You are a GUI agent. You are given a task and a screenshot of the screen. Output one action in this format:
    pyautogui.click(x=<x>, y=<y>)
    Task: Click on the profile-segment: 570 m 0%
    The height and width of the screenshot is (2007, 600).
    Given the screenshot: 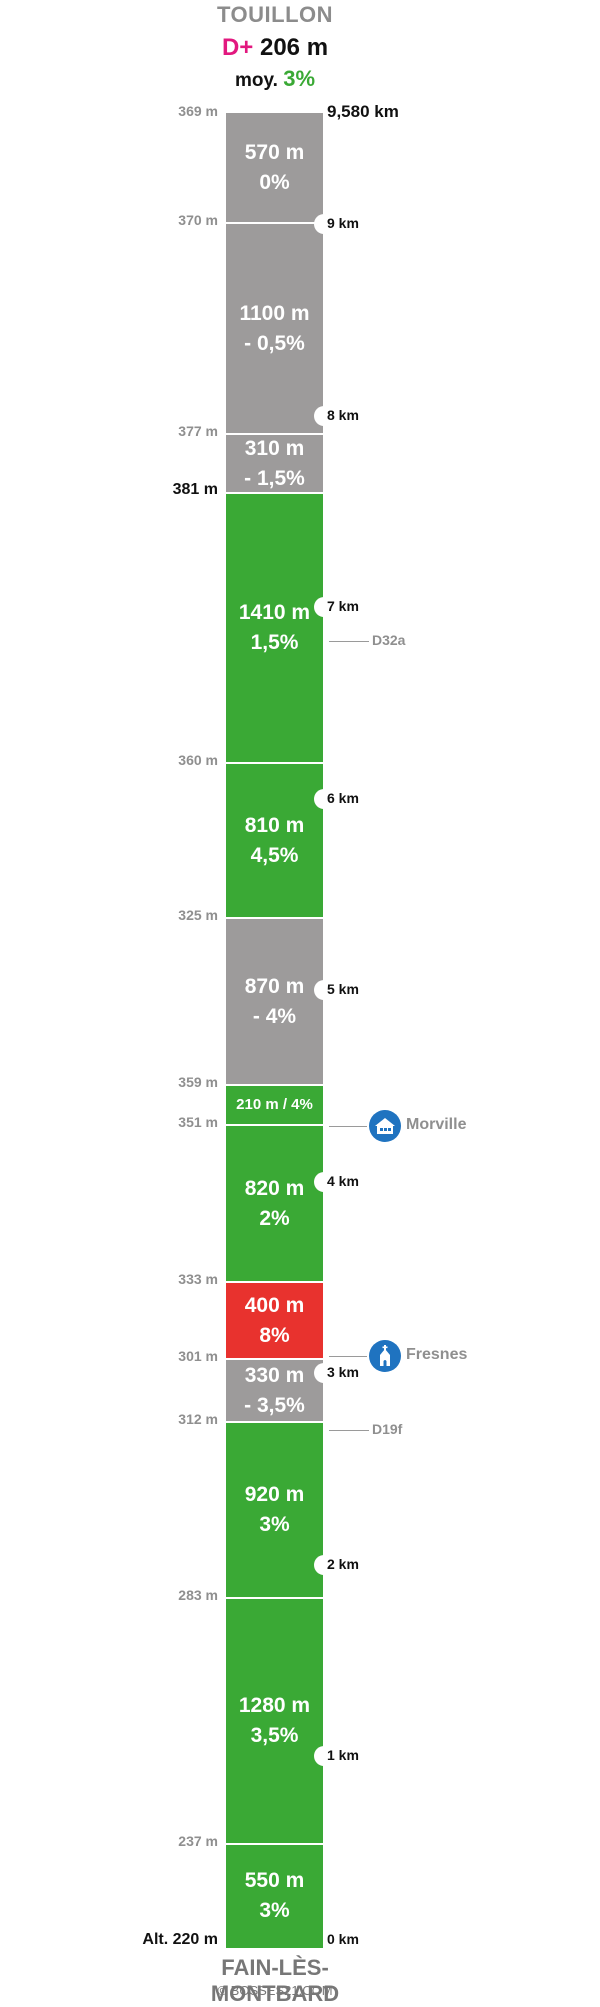 What is the action you would take?
    pyautogui.click(x=274, y=168)
    